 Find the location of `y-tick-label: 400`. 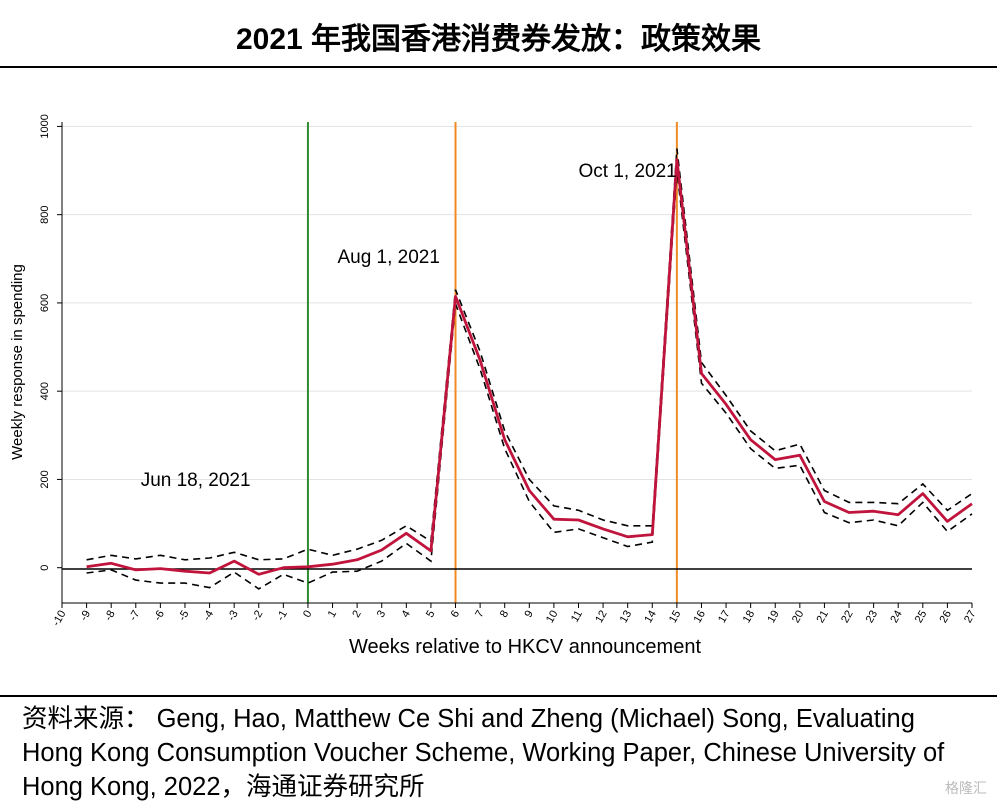

y-tick-label: 400 is located at coordinates (45, 391).